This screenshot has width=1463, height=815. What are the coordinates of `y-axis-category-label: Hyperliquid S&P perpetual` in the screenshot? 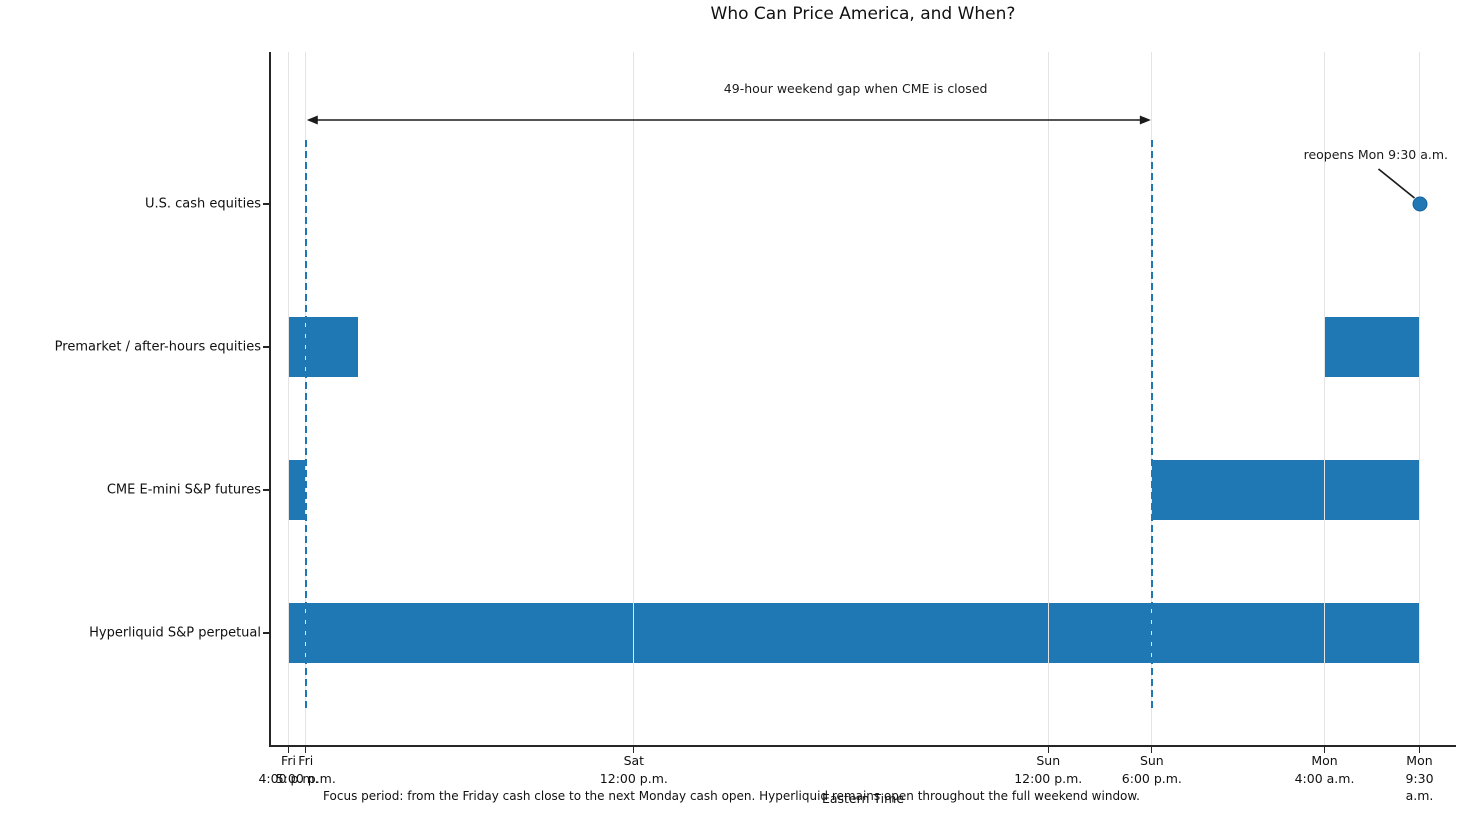 It's located at (175, 633).